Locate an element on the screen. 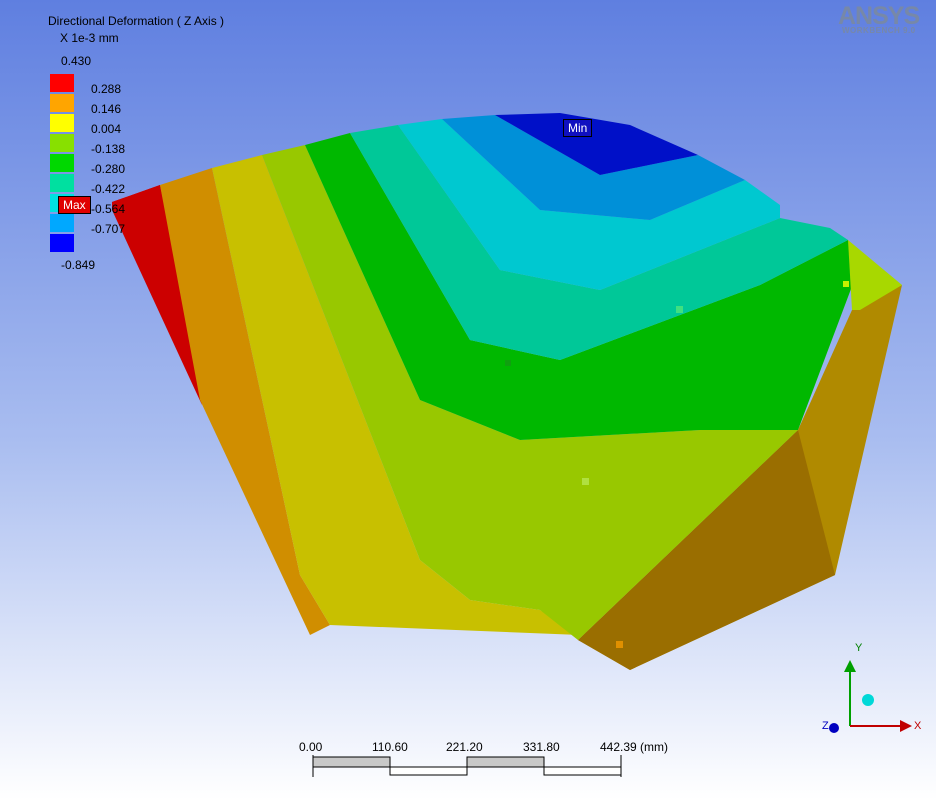  ansys-logo: ANSYS is located at coordinates (879, 16).